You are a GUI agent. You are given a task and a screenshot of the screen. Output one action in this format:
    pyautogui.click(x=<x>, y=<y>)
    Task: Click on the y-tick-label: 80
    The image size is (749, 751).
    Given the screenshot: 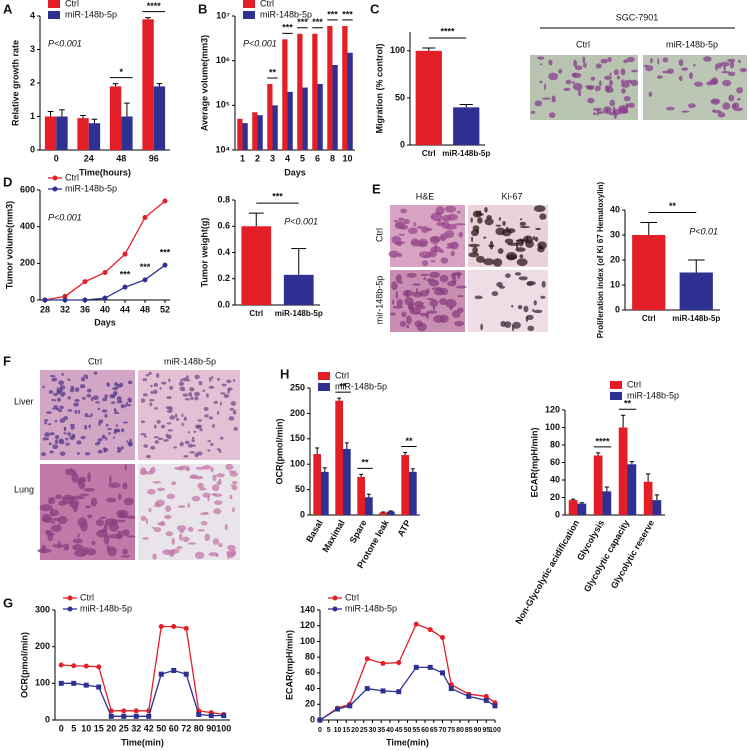 What is the action you would take?
    pyautogui.click(x=555, y=444)
    